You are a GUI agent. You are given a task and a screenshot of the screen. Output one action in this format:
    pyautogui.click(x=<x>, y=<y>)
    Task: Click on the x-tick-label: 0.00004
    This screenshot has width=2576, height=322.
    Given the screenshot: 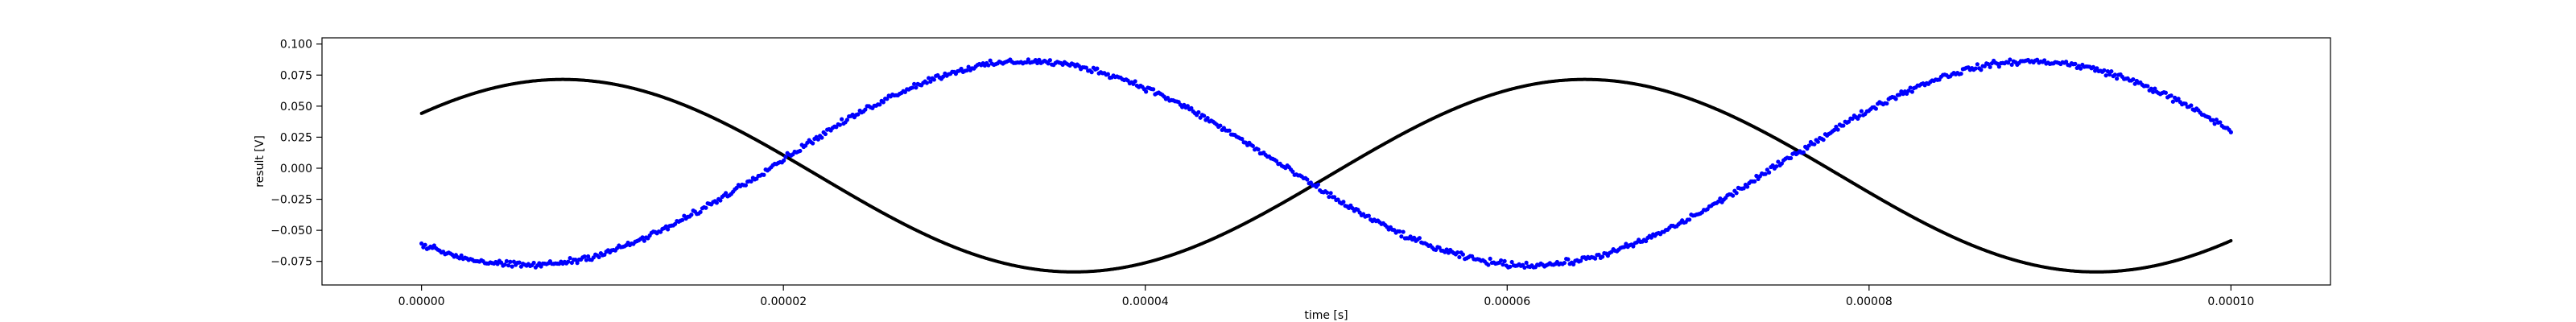 What is the action you would take?
    pyautogui.click(x=1145, y=301)
    